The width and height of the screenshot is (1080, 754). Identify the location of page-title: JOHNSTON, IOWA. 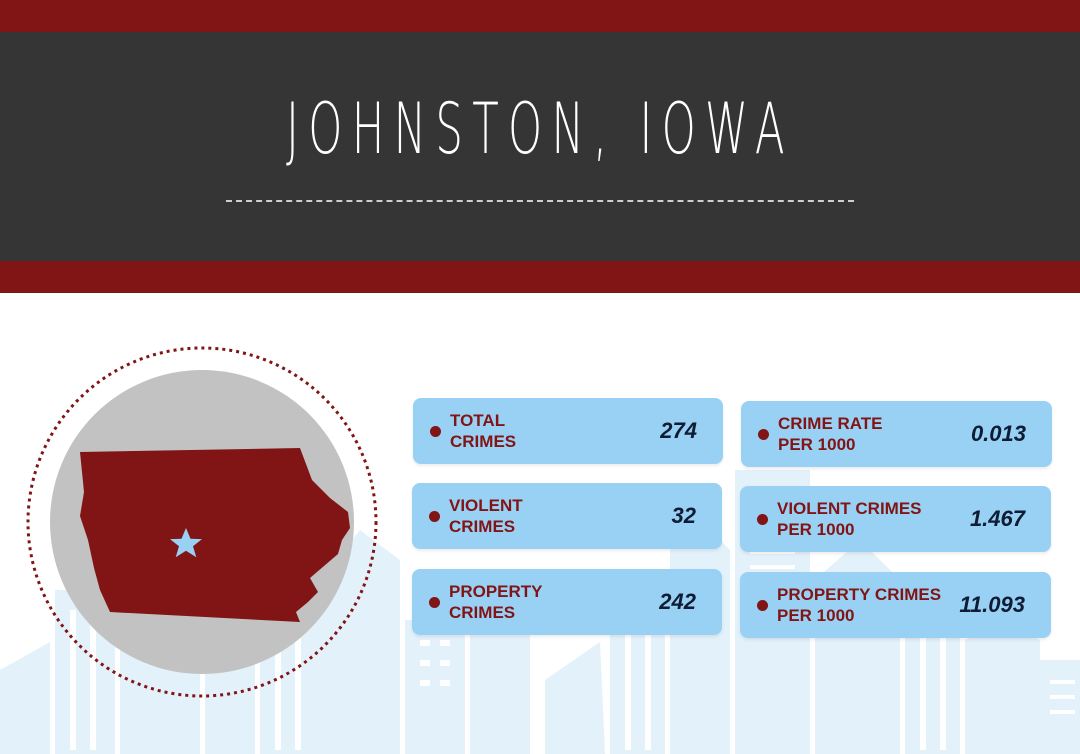
(540, 129).